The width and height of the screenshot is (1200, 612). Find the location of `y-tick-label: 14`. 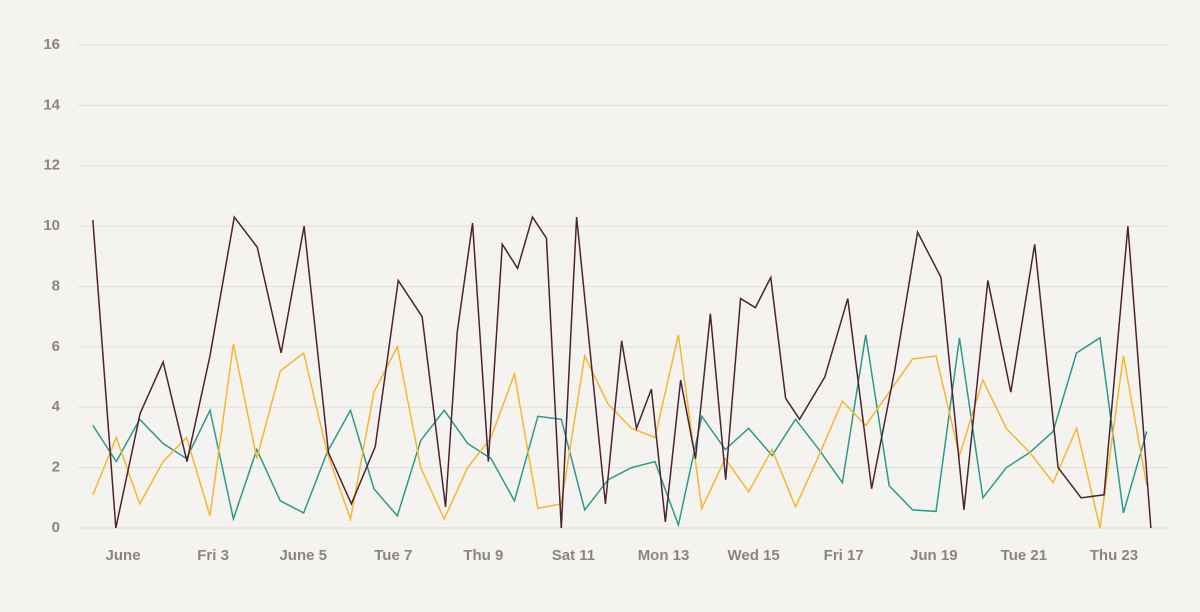

y-tick-label: 14 is located at coordinates (51, 104).